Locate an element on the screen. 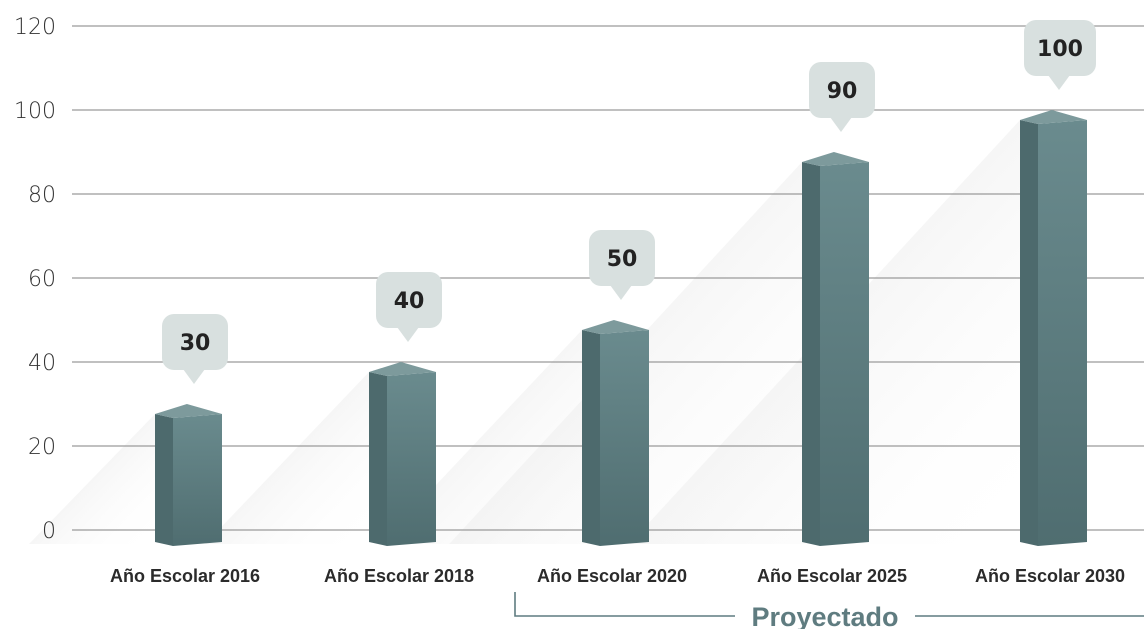 The height and width of the screenshot is (629, 1144). value-callout: 30 is located at coordinates (195, 349).